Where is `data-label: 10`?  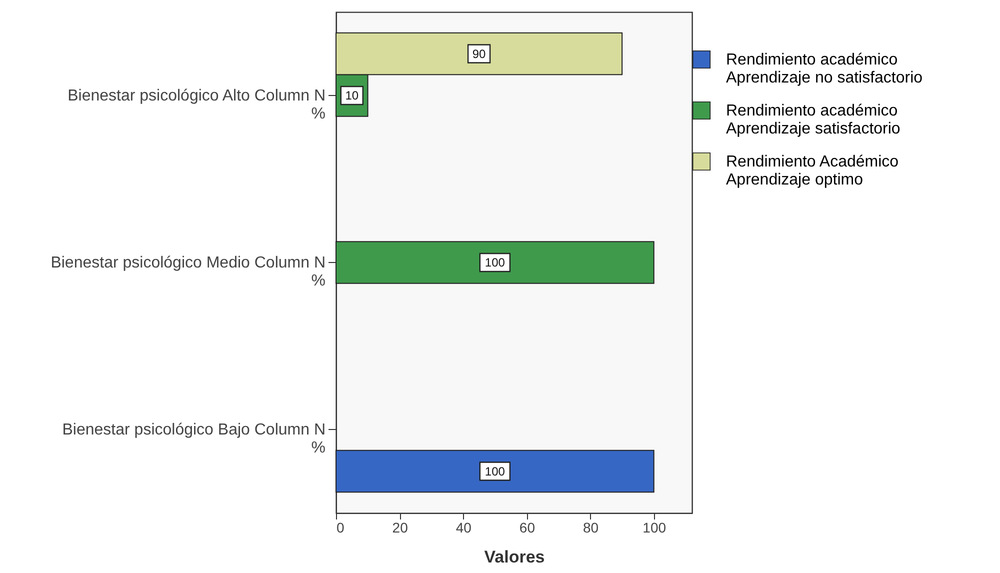
data-label: 10 is located at coordinates (352, 95).